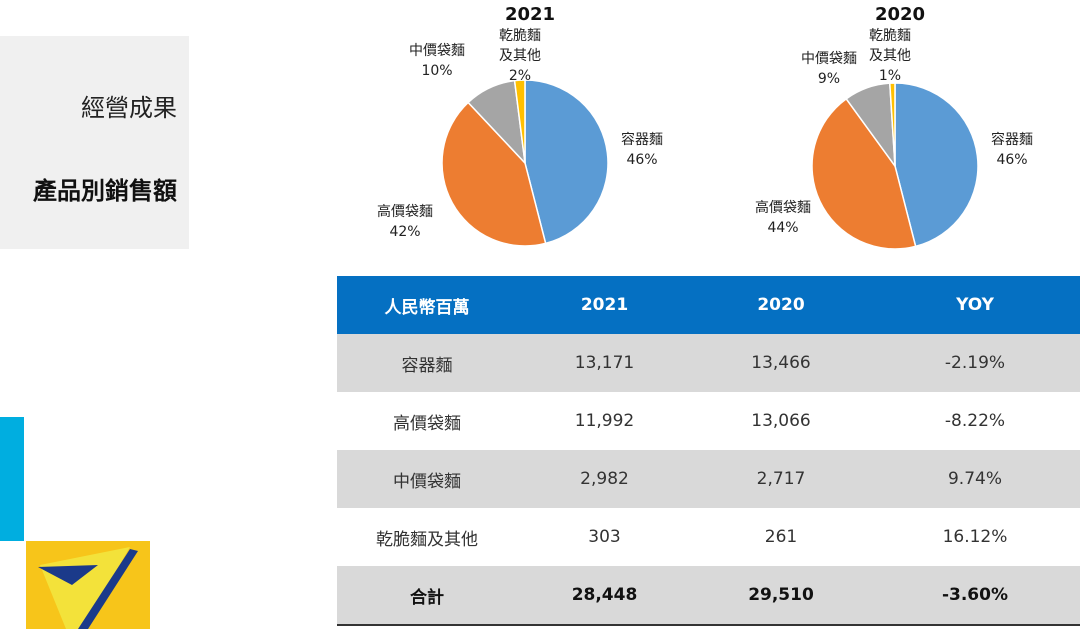  Describe the element at coordinates (520, 76) in the screenshot. I see `pie-label-line: 2%` at that location.